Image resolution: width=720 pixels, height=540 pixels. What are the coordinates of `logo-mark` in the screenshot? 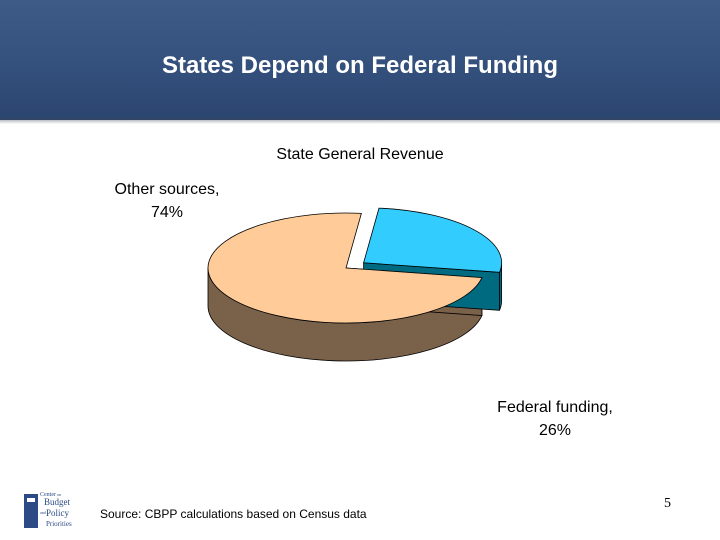 It's located at (31, 511).